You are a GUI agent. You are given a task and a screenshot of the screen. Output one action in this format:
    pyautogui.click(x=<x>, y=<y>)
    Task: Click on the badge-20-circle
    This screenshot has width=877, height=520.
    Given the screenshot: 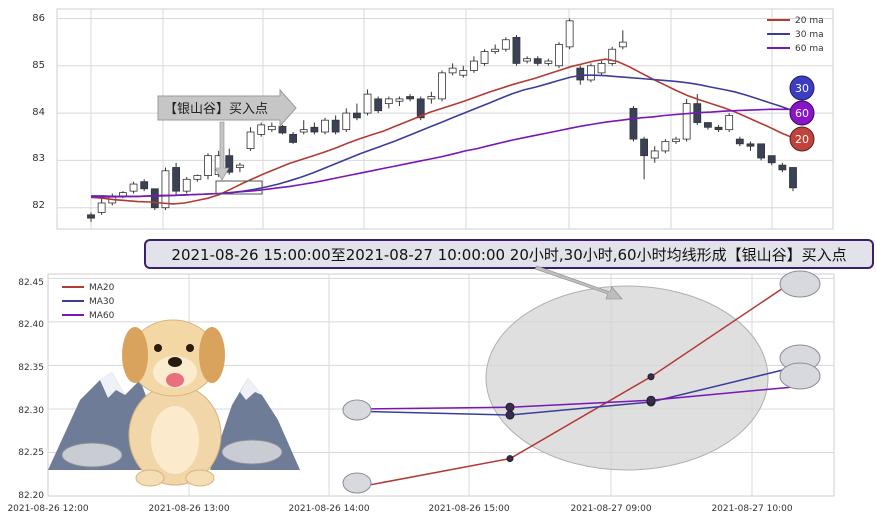 What is the action you would take?
    pyautogui.click(x=802, y=139)
    